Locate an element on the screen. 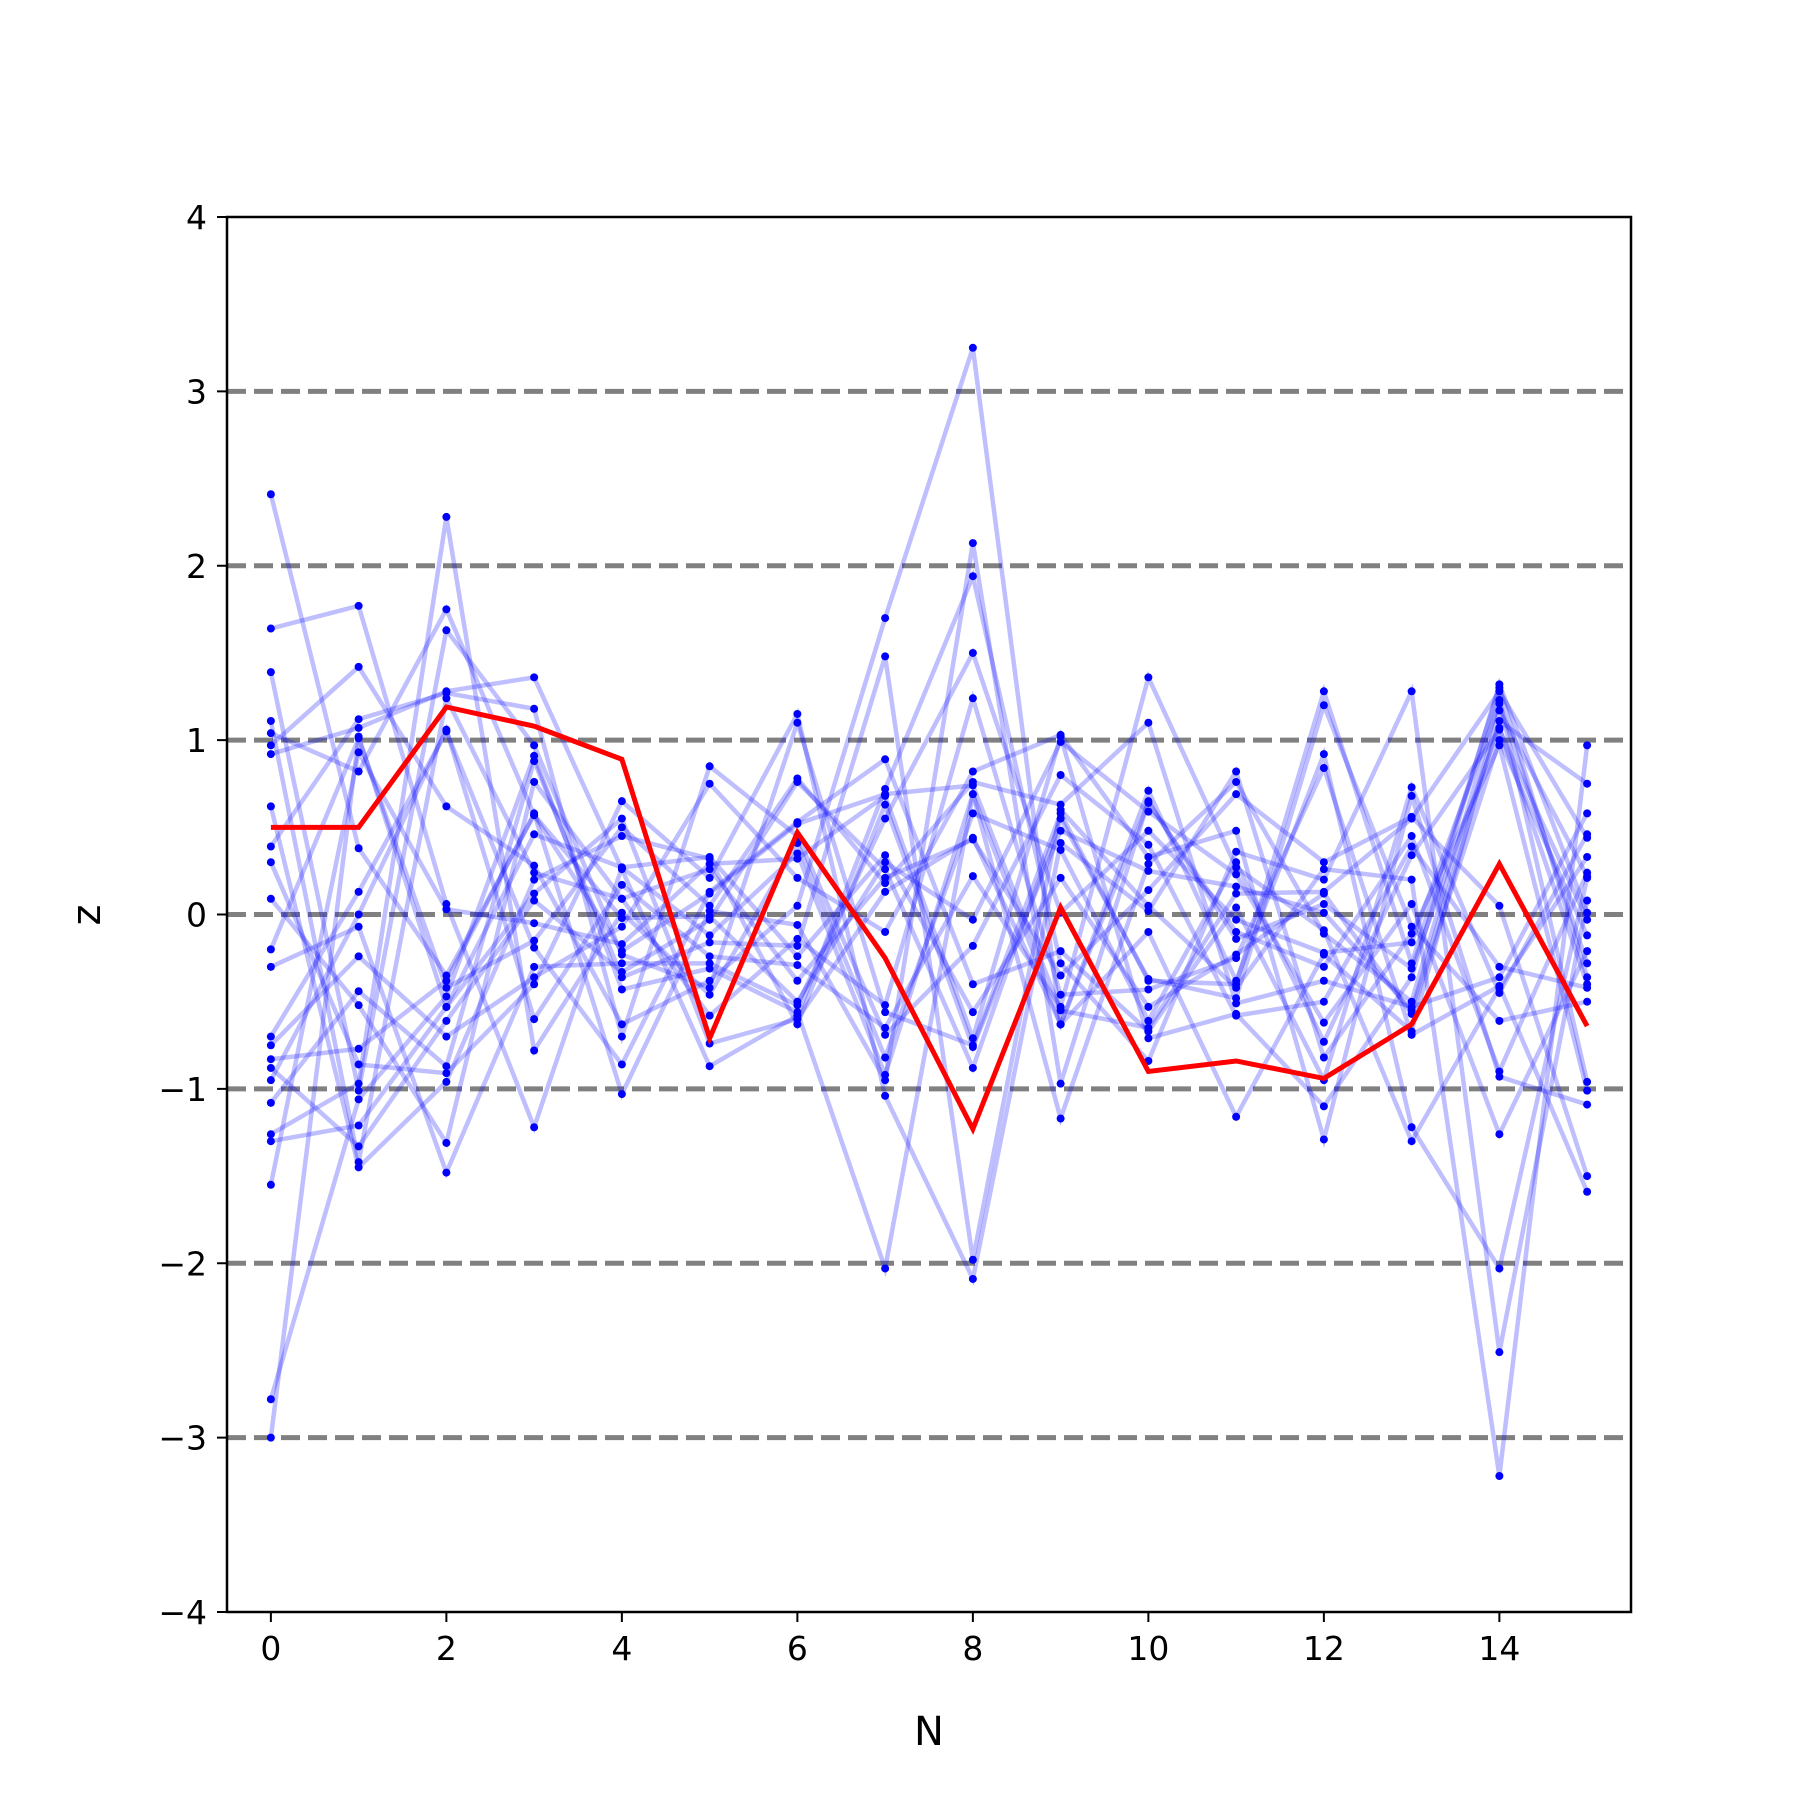  x-tick-label: 14 is located at coordinates (1499, 1648).